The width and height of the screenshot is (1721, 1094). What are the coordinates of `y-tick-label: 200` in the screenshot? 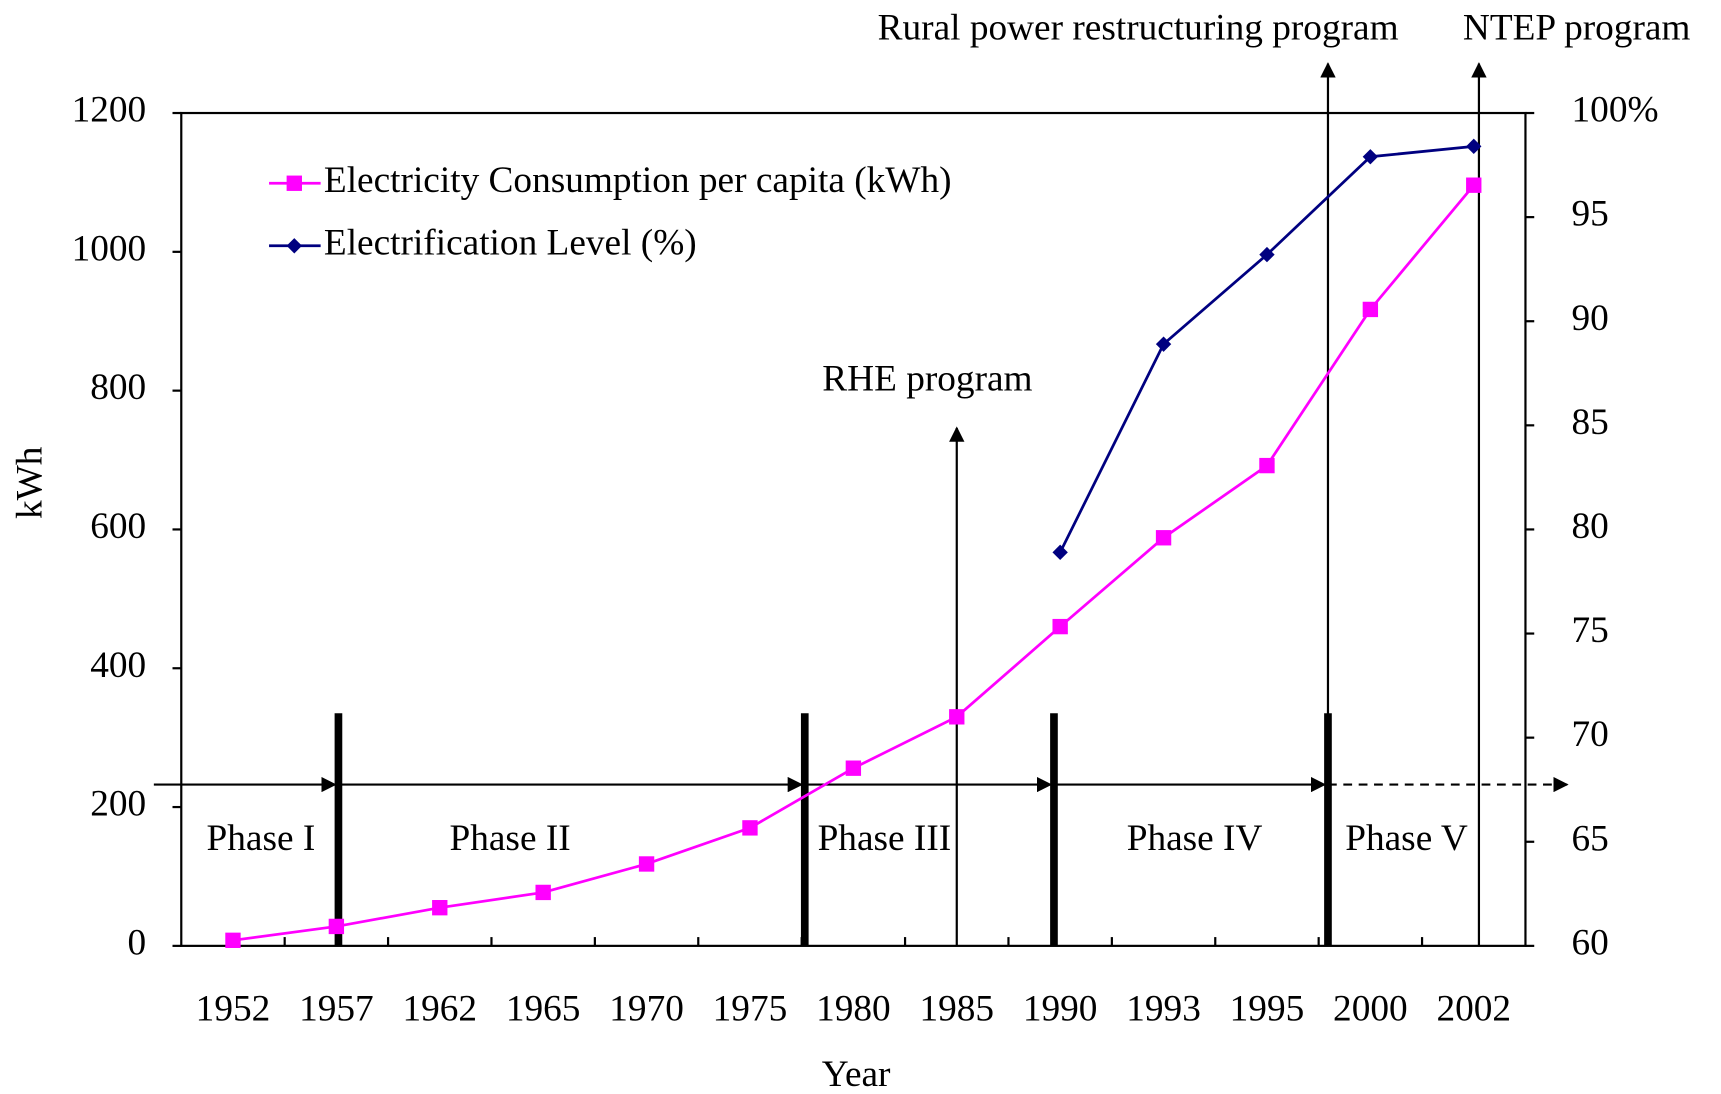 It's located at (118, 804).